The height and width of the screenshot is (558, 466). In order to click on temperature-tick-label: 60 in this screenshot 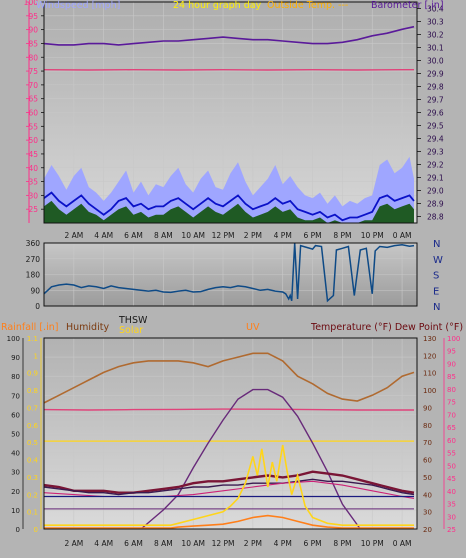, I will do `click(427, 461)`.